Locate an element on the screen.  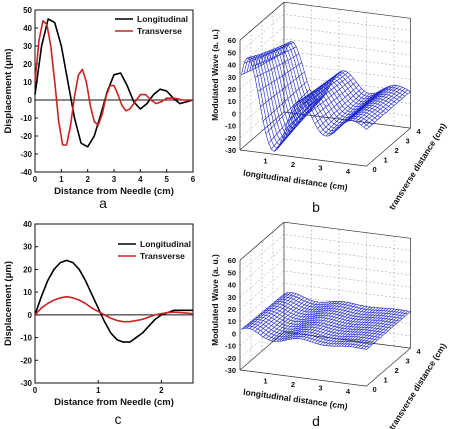
y-tick-label: 50 is located at coordinates (27, 10).